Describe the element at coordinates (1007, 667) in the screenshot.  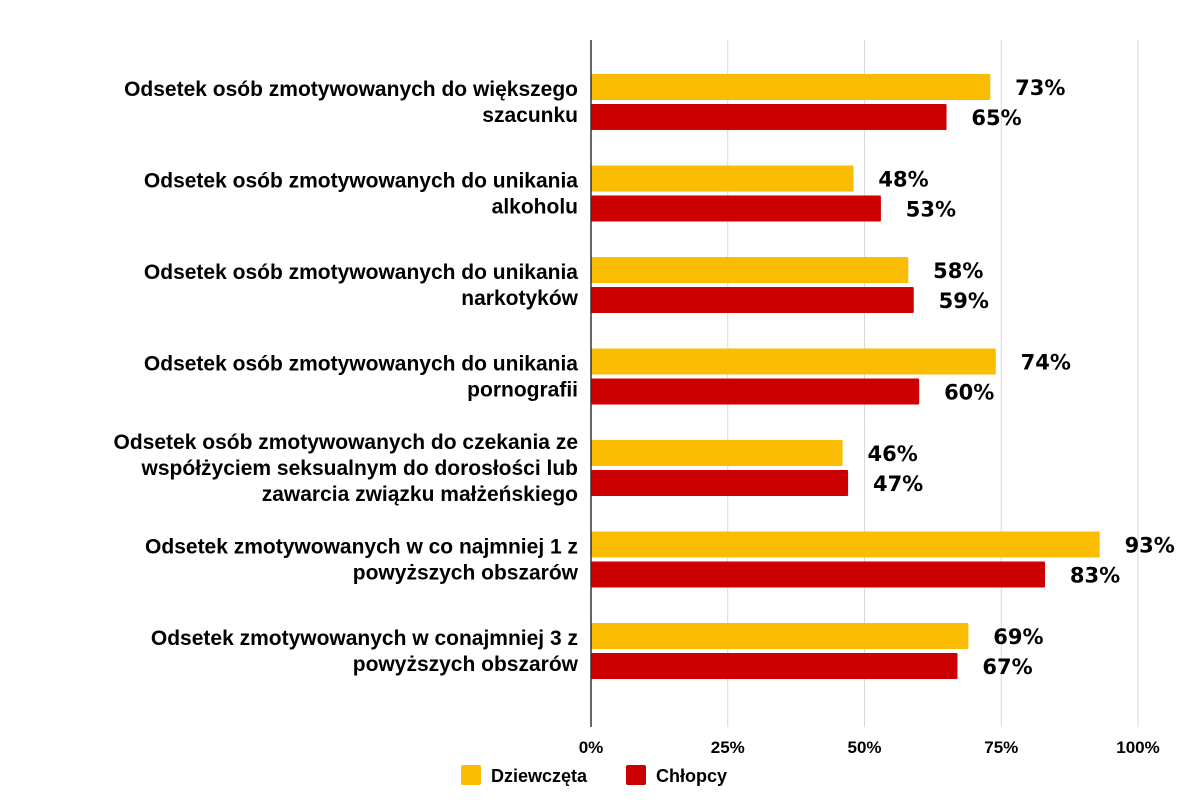
I see `data-label: 67%` at that location.